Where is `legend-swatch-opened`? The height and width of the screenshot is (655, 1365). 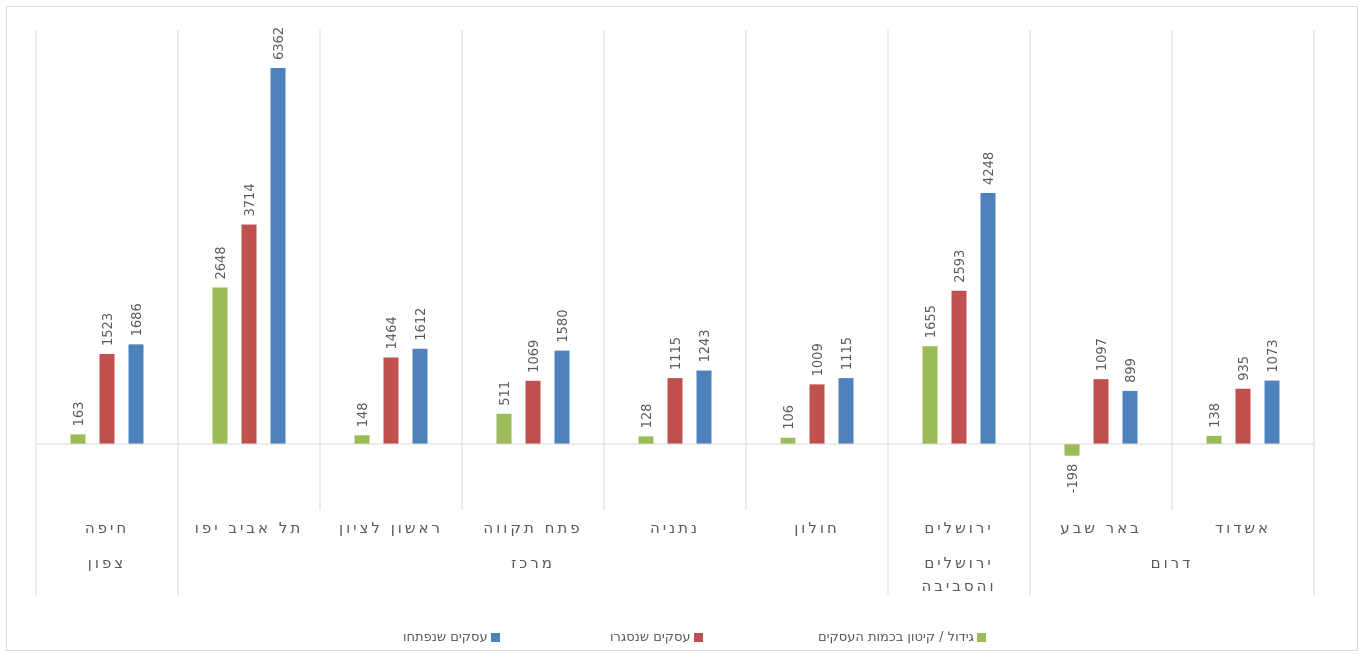
legend-swatch-opened is located at coordinates (495, 637).